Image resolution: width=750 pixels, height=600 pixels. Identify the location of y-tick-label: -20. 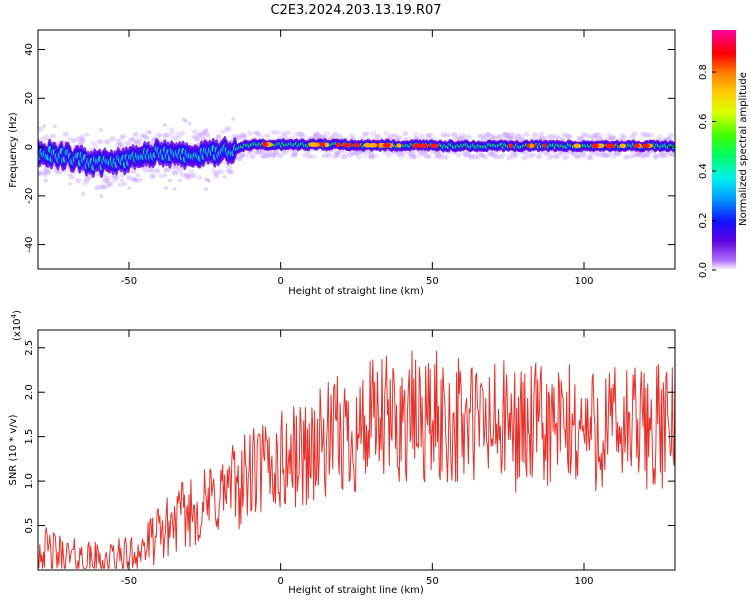
(29, 196).